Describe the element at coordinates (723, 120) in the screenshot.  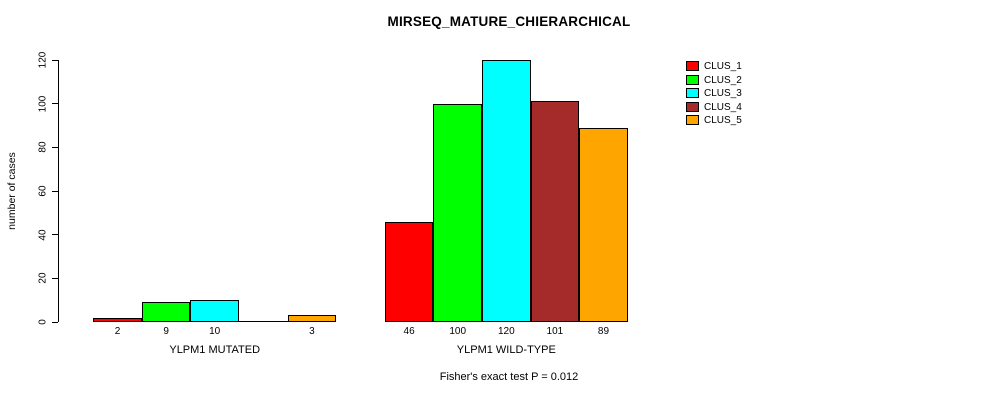
I see `legend-label: CLUS_5` at that location.